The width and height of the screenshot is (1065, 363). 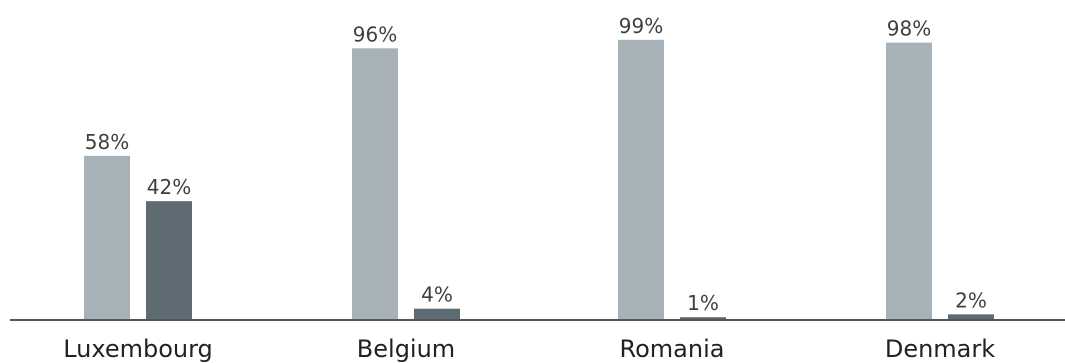 What do you see at coordinates (437, 295) in the screenshot?
I see `value-label-belgium-series-2: 4%` at bounding box center [437, 295].